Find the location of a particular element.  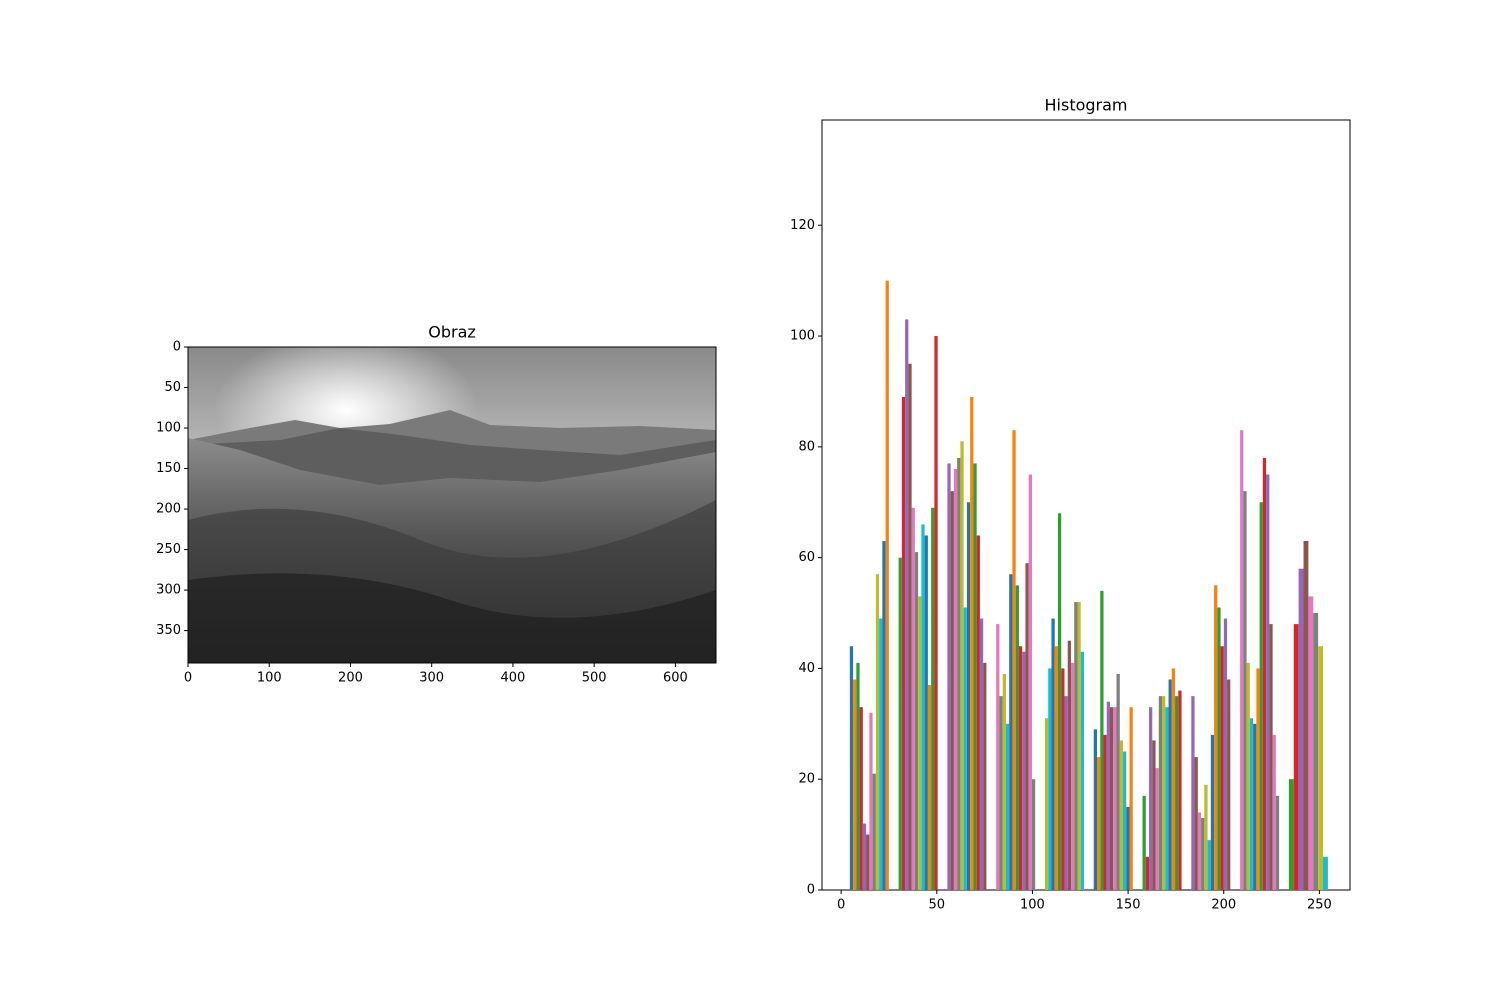

y-tick-label: 350 is located at coordinates (168, 630).